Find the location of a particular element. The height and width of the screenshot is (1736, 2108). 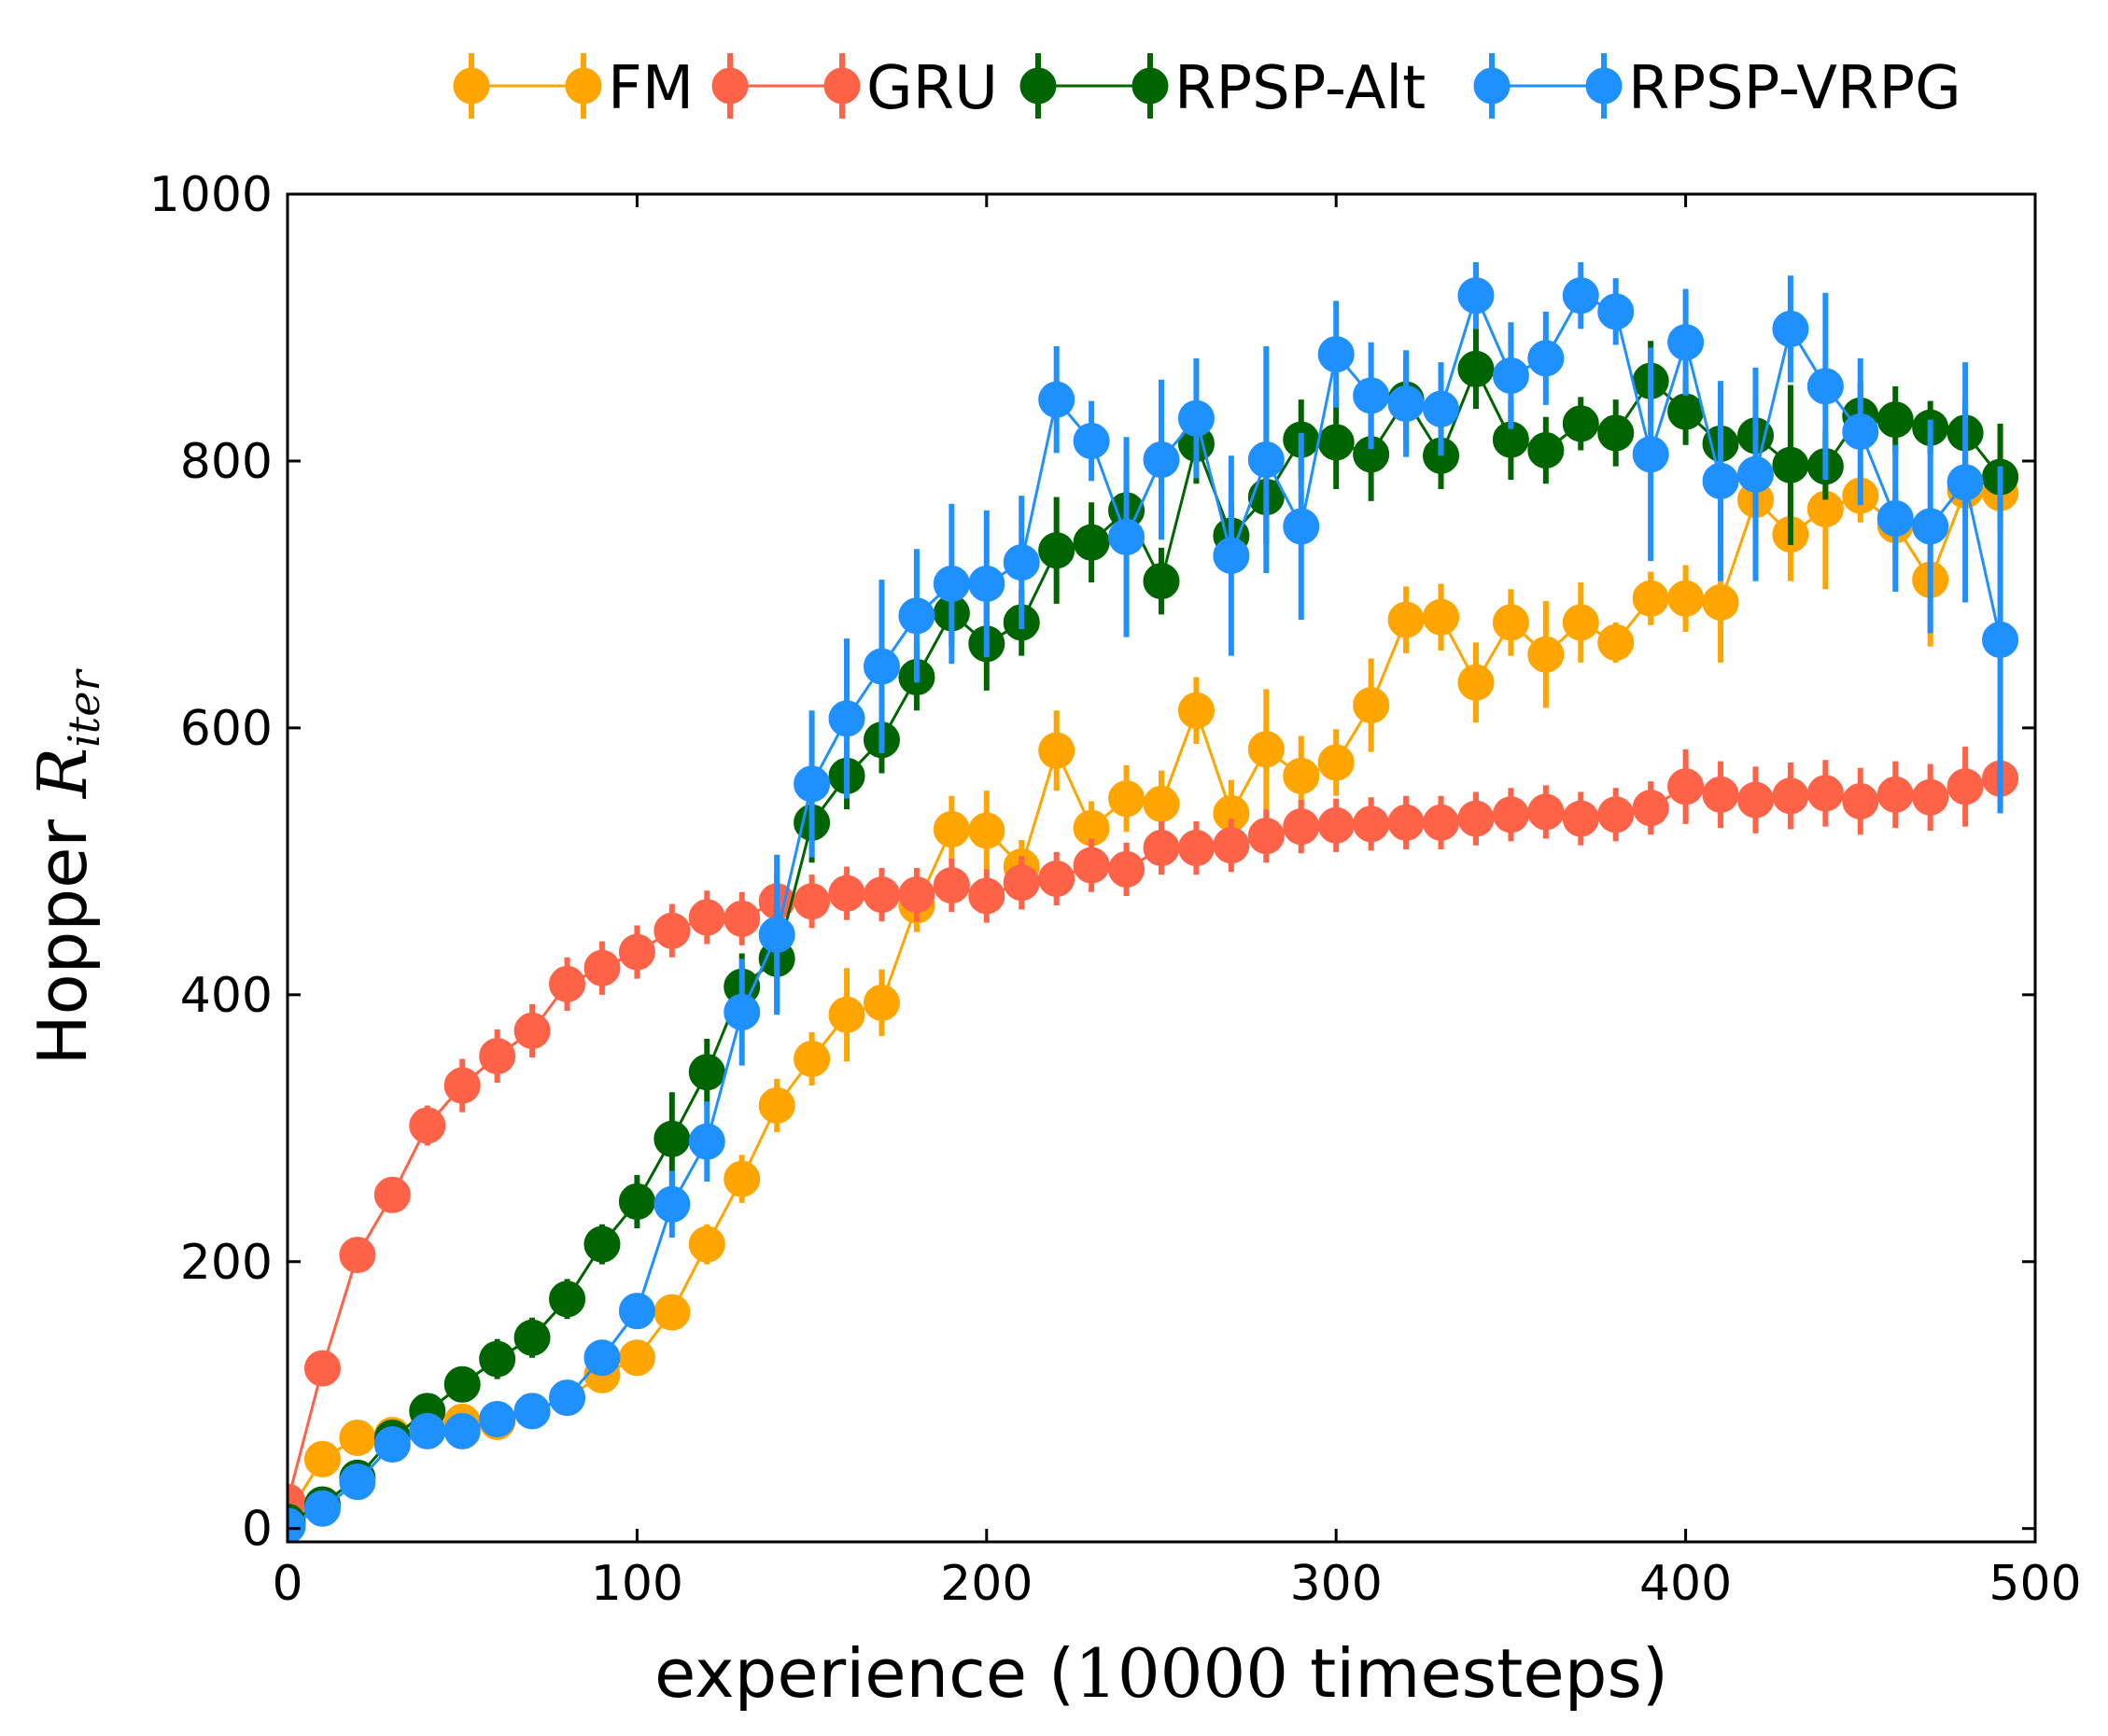

legend-marker-rpsp-alt is located at coordinates (1150, 86).